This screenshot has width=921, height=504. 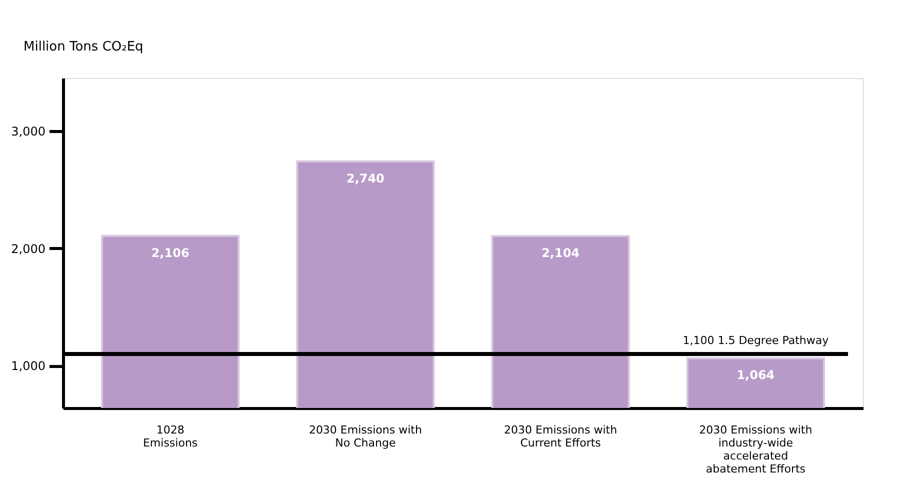 What do you see at coordinates (28, 366) in the screenshot?
I see `y-tick-label: 1,000` at bounding box center [28, 366].